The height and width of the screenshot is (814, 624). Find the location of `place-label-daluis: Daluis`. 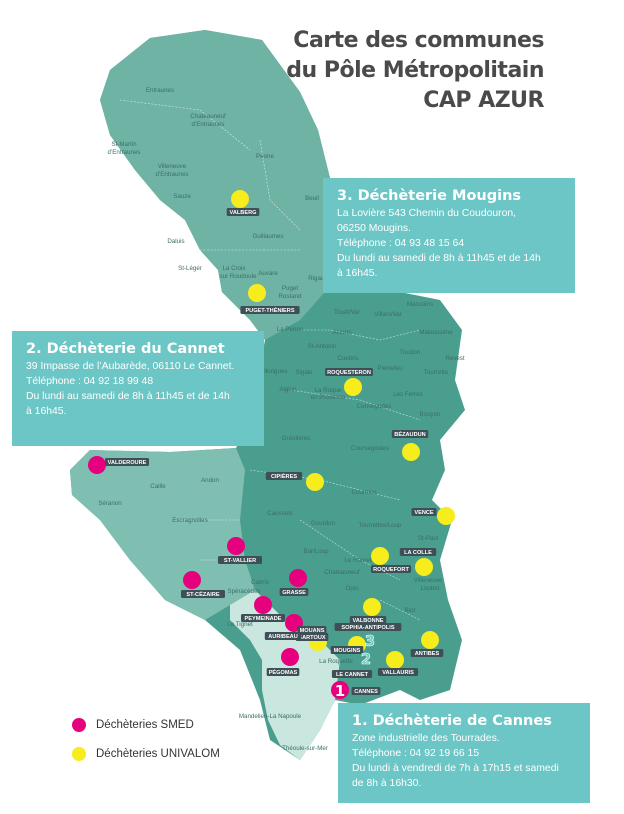

place-label-daluis: Daluis is located at coordinates (175, 241).